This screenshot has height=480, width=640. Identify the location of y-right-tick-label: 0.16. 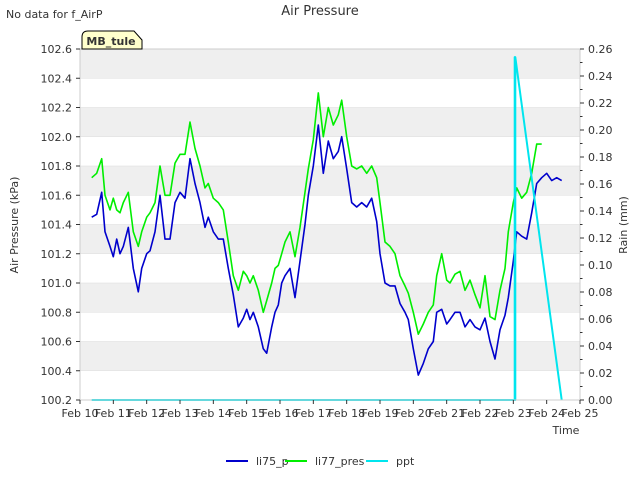
(600, 184).